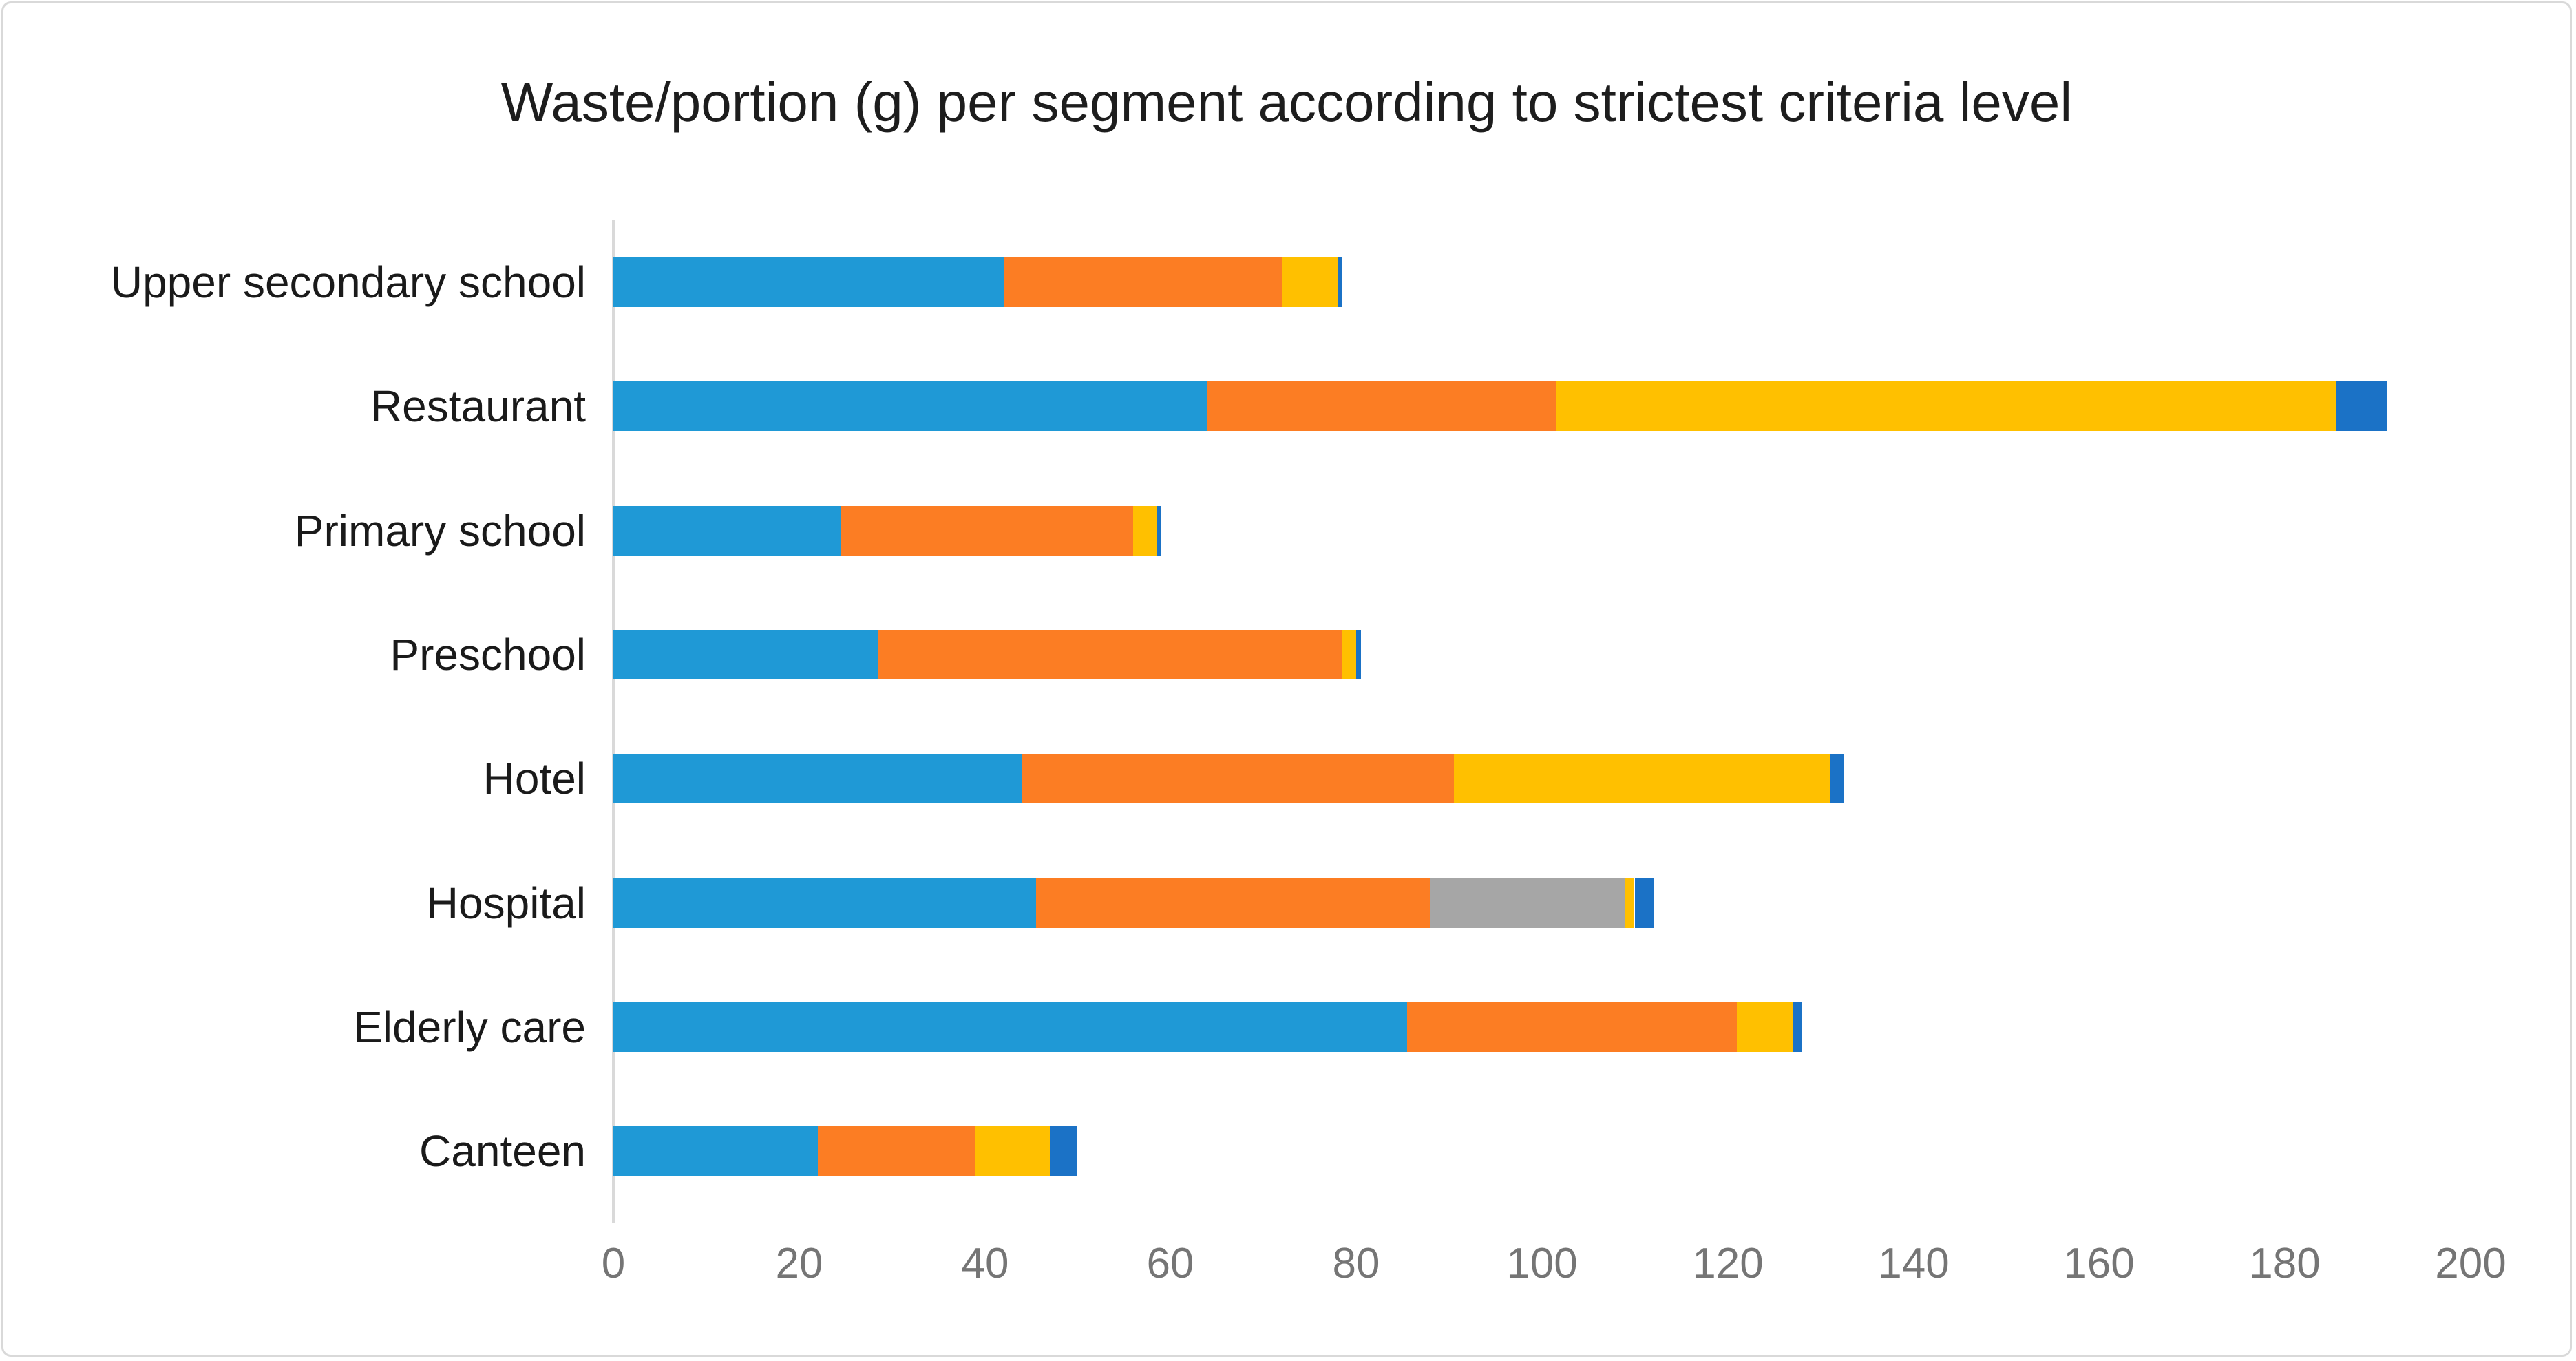 The width and height of the screenshot is (2576, 1361). I want to click on x-tick-label: 160, so click(2099, 1263).